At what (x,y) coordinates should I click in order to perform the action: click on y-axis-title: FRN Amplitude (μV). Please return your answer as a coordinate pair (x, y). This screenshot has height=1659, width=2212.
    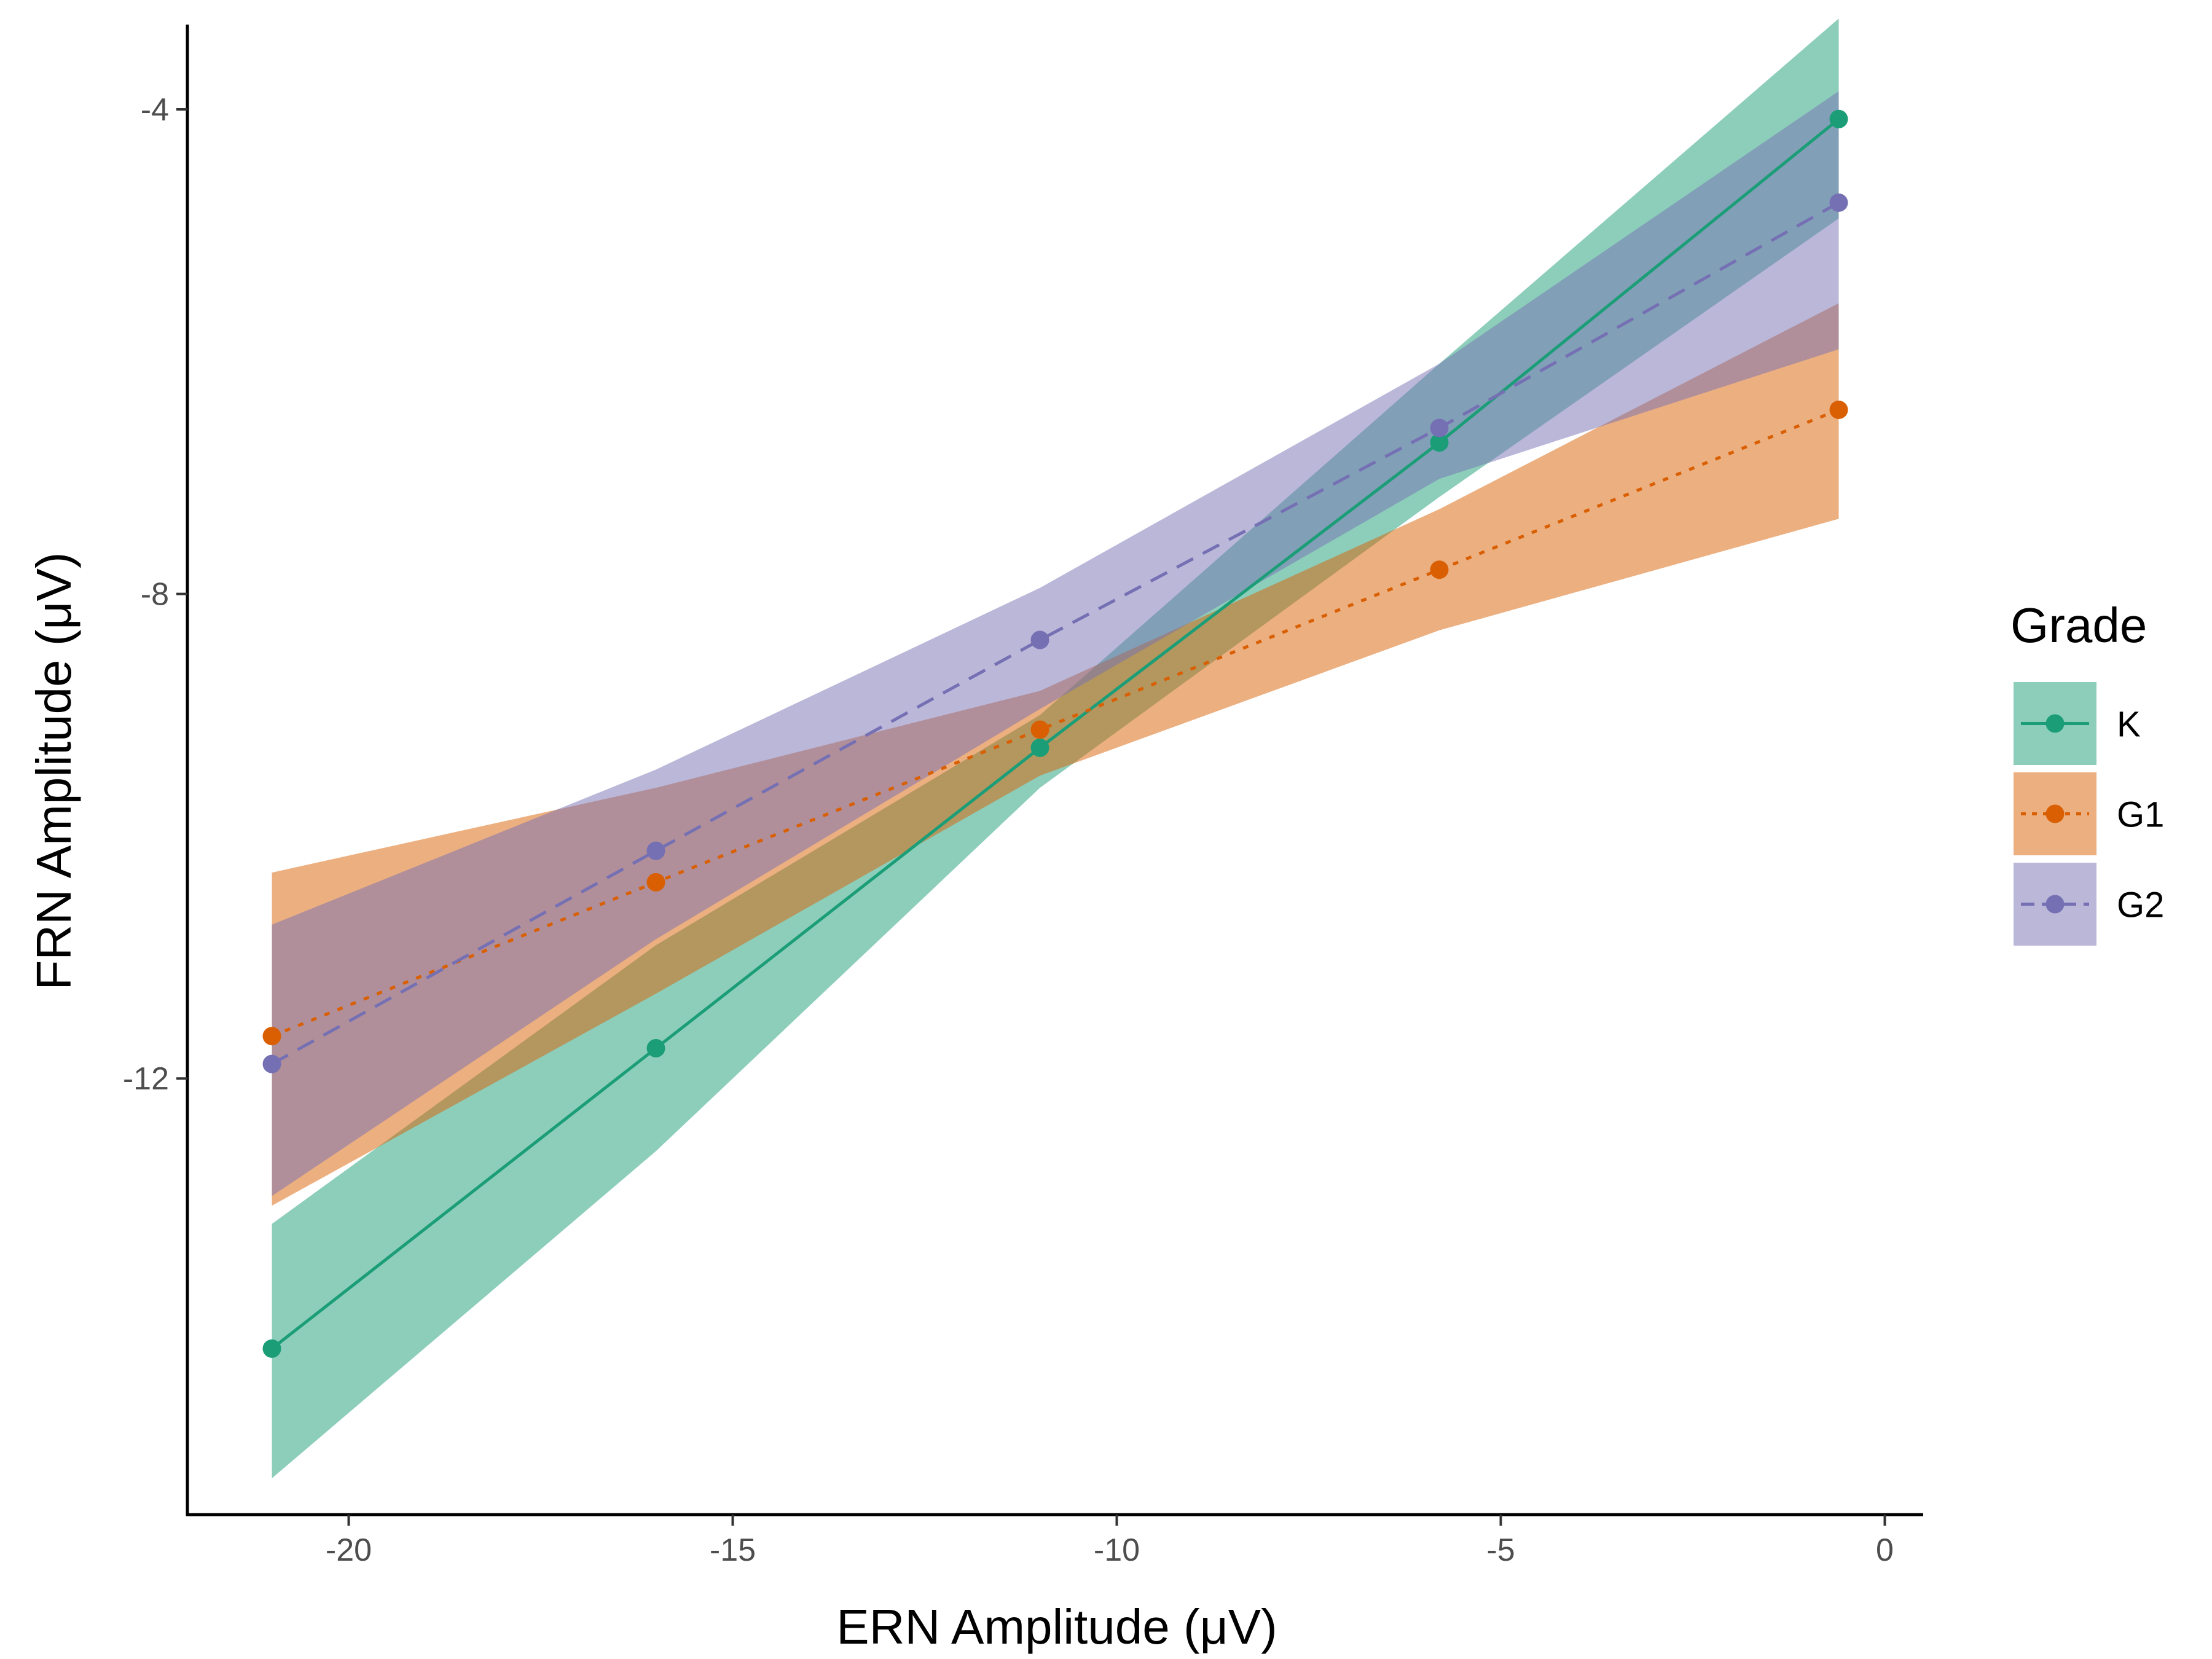
    Looking at the image, I should click on (53, 771).